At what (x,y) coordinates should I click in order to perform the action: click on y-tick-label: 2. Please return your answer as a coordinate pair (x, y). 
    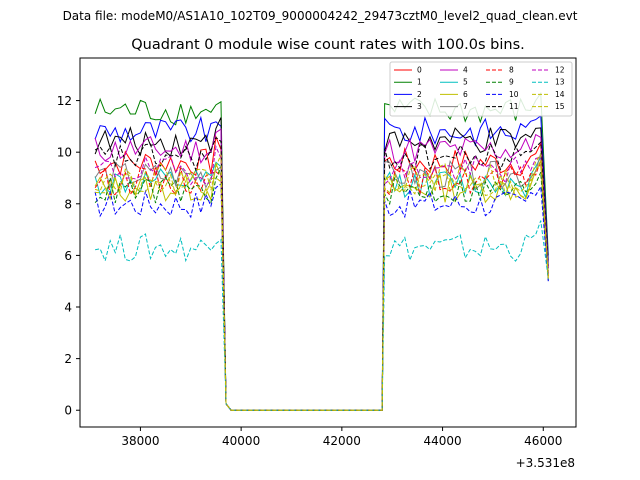
    Looking at the image, I should click on (68, 359).